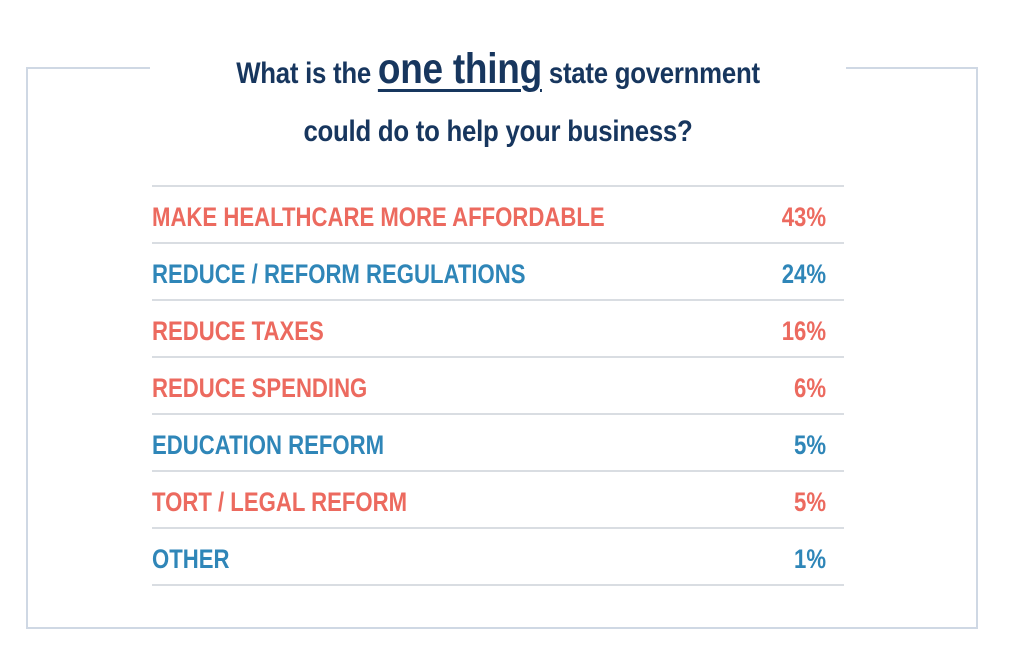  I want to click on row-value: 43%, so click(803, 217).